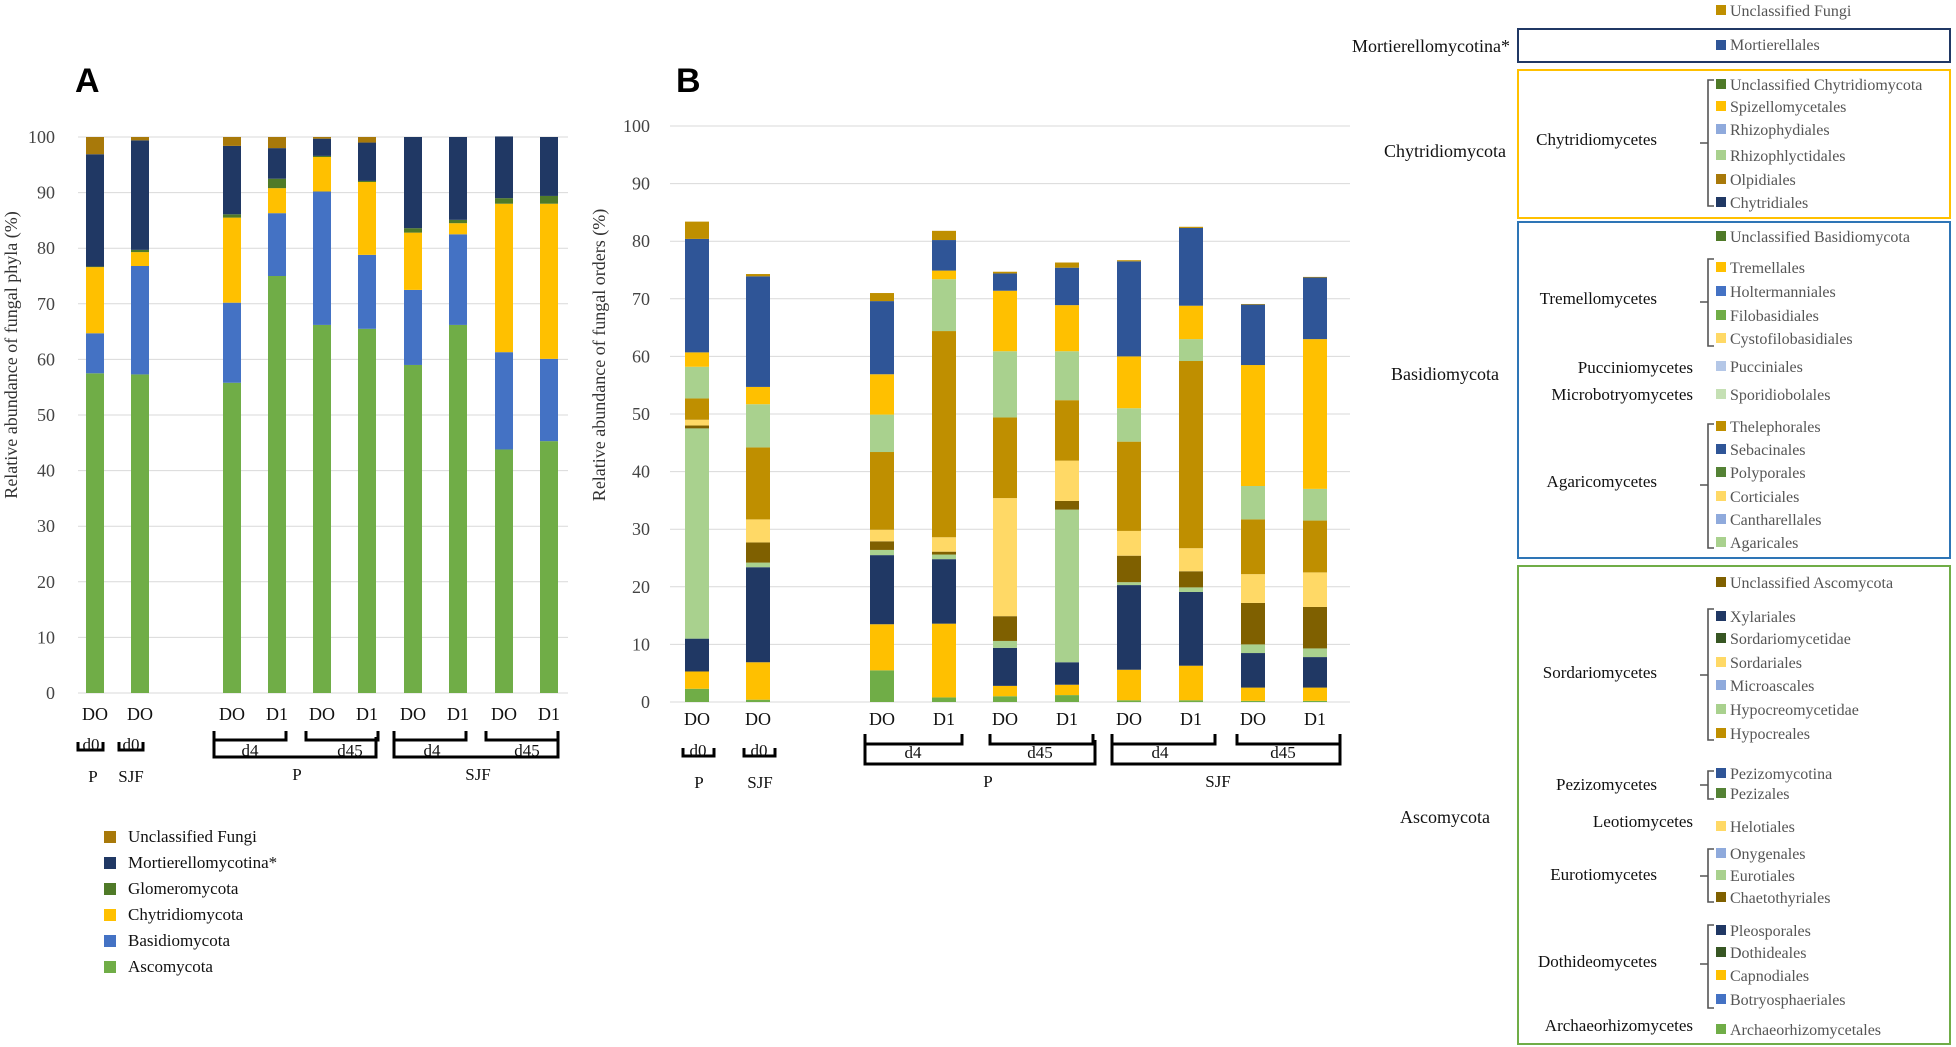  What do you see at coordinates (318, 745) in the screenshot?
I see `panel-a-brackets` at bounding box center [318, 745].